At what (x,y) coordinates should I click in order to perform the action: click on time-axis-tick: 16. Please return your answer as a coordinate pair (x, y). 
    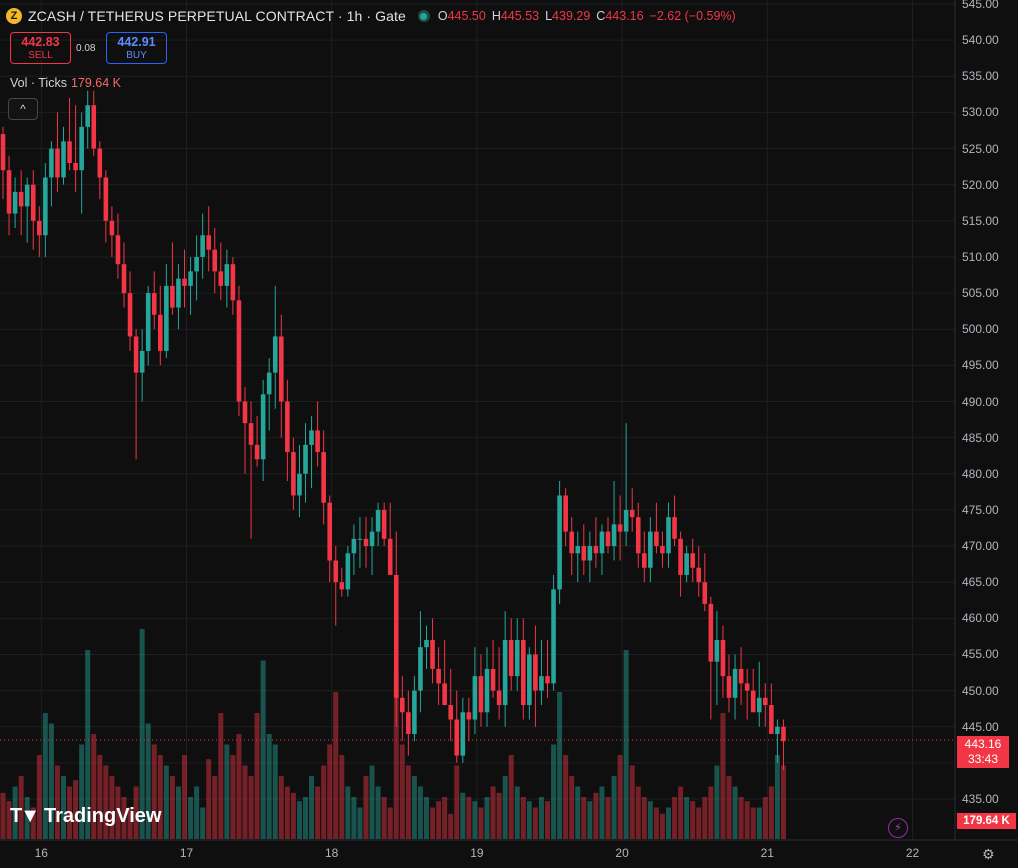
    Looking at the image, I should click on (41, 853).